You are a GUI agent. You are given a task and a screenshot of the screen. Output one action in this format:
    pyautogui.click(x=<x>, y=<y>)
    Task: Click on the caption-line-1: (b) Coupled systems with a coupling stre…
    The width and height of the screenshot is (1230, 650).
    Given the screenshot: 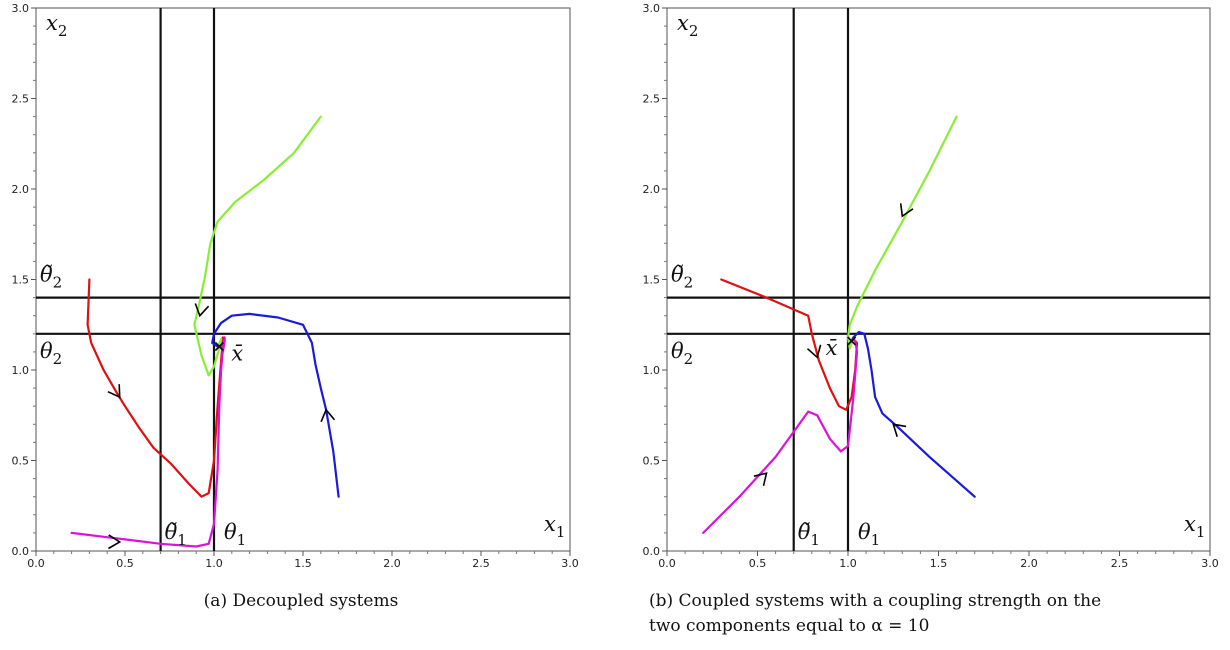 What is the action you would take?
    pyautogui.click(x=875, y=601)
    